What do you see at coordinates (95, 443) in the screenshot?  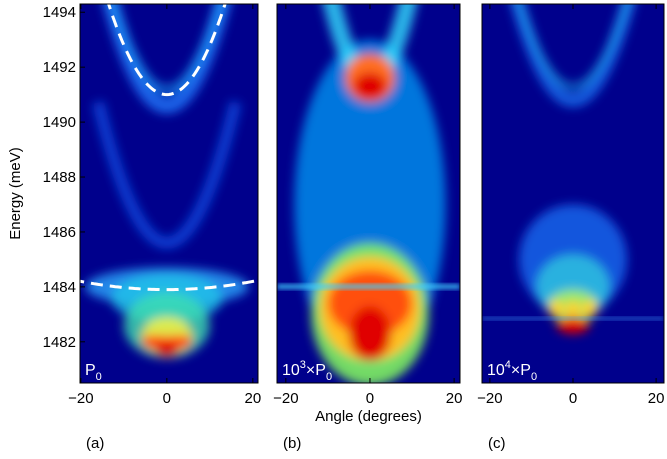 I see `panel-label: (a)` at bounding box center [95, 443].